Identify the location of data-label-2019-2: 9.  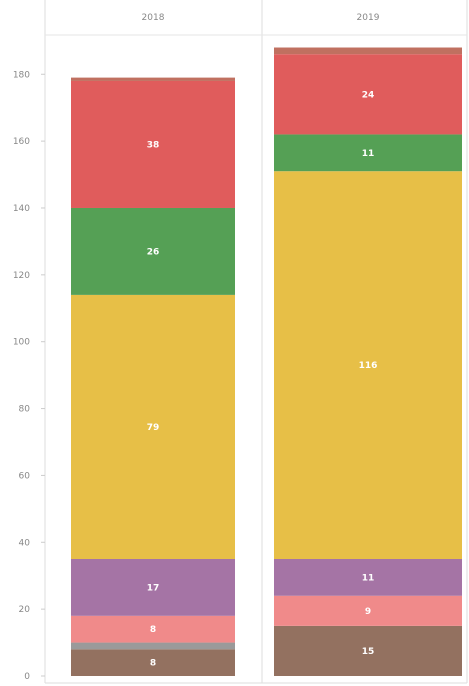
(368, 612).